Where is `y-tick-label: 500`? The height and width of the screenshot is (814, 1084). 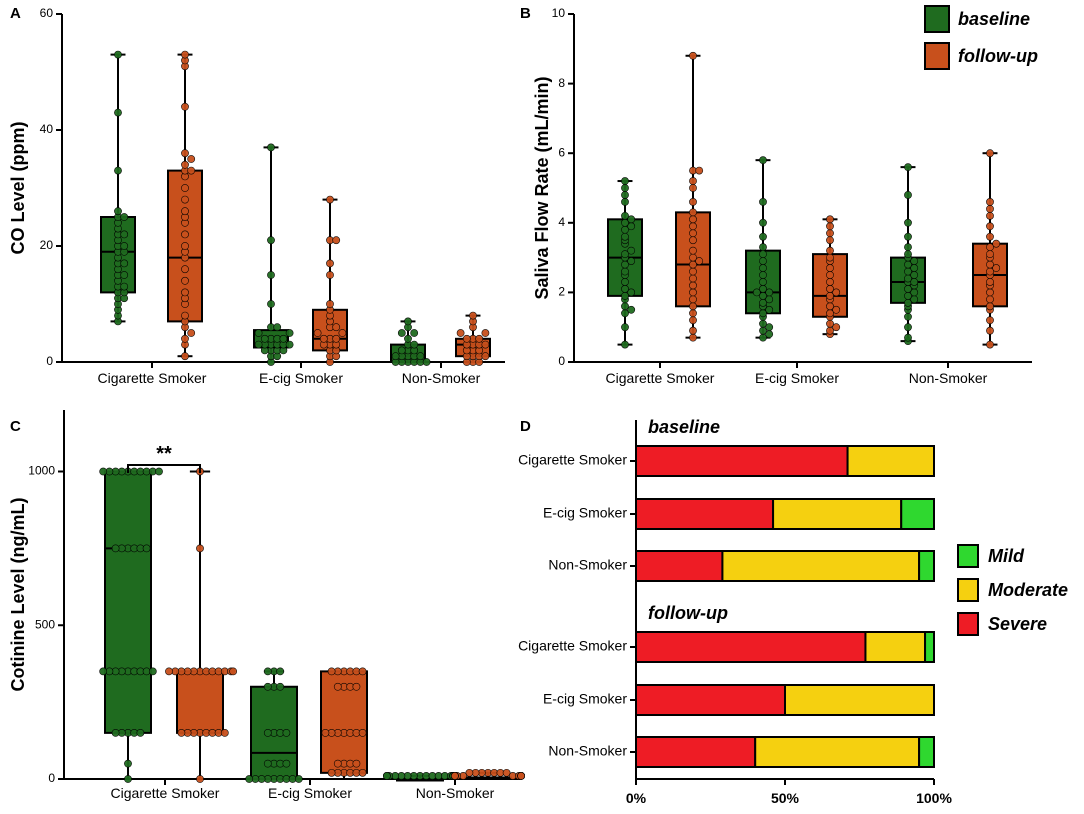 y-tick-label: 500 is located at coordinates (45, 624).